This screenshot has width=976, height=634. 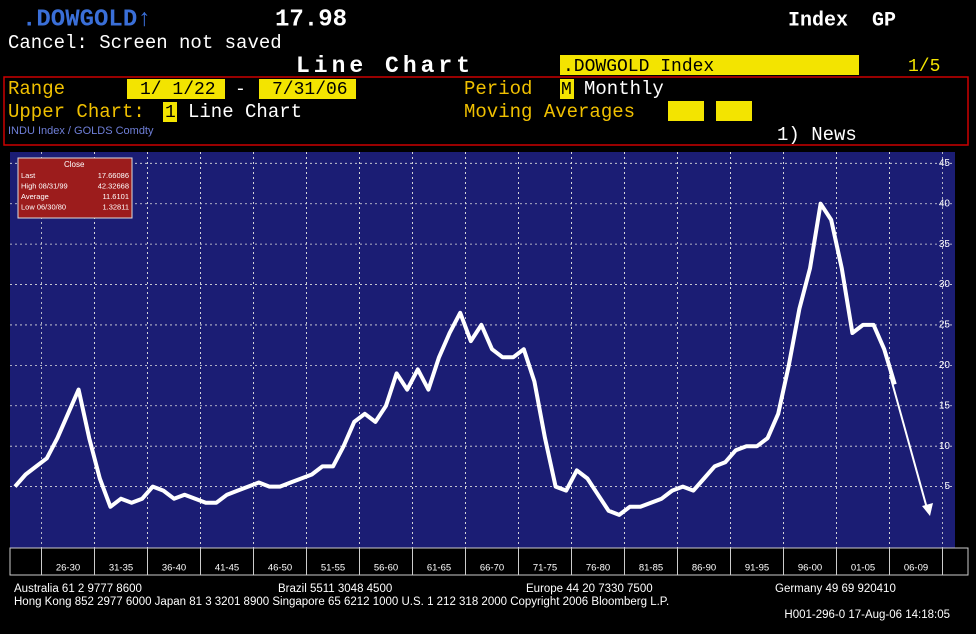 What do you see at coordinates (624, 89) in the screenshot?
I see `period-name: Monthly` at bounding box center [624, 89].